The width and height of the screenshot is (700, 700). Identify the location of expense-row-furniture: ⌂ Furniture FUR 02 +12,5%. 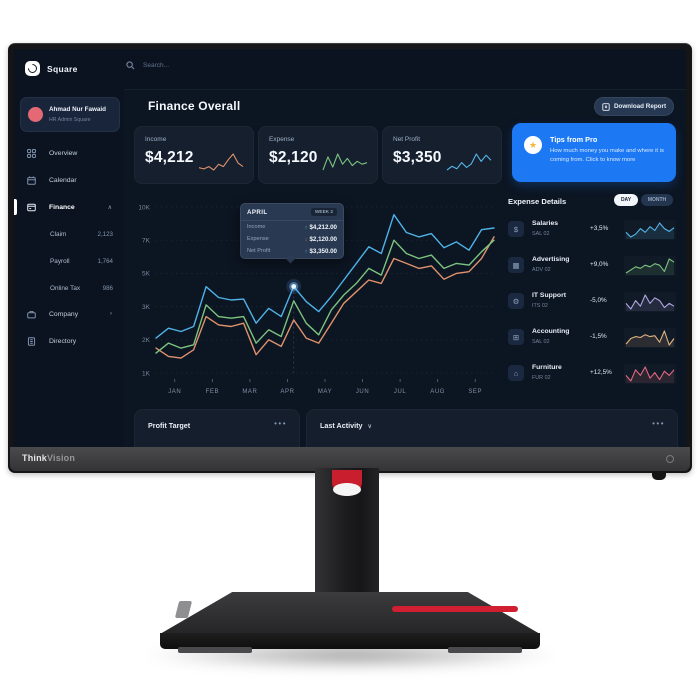
(592, 376).